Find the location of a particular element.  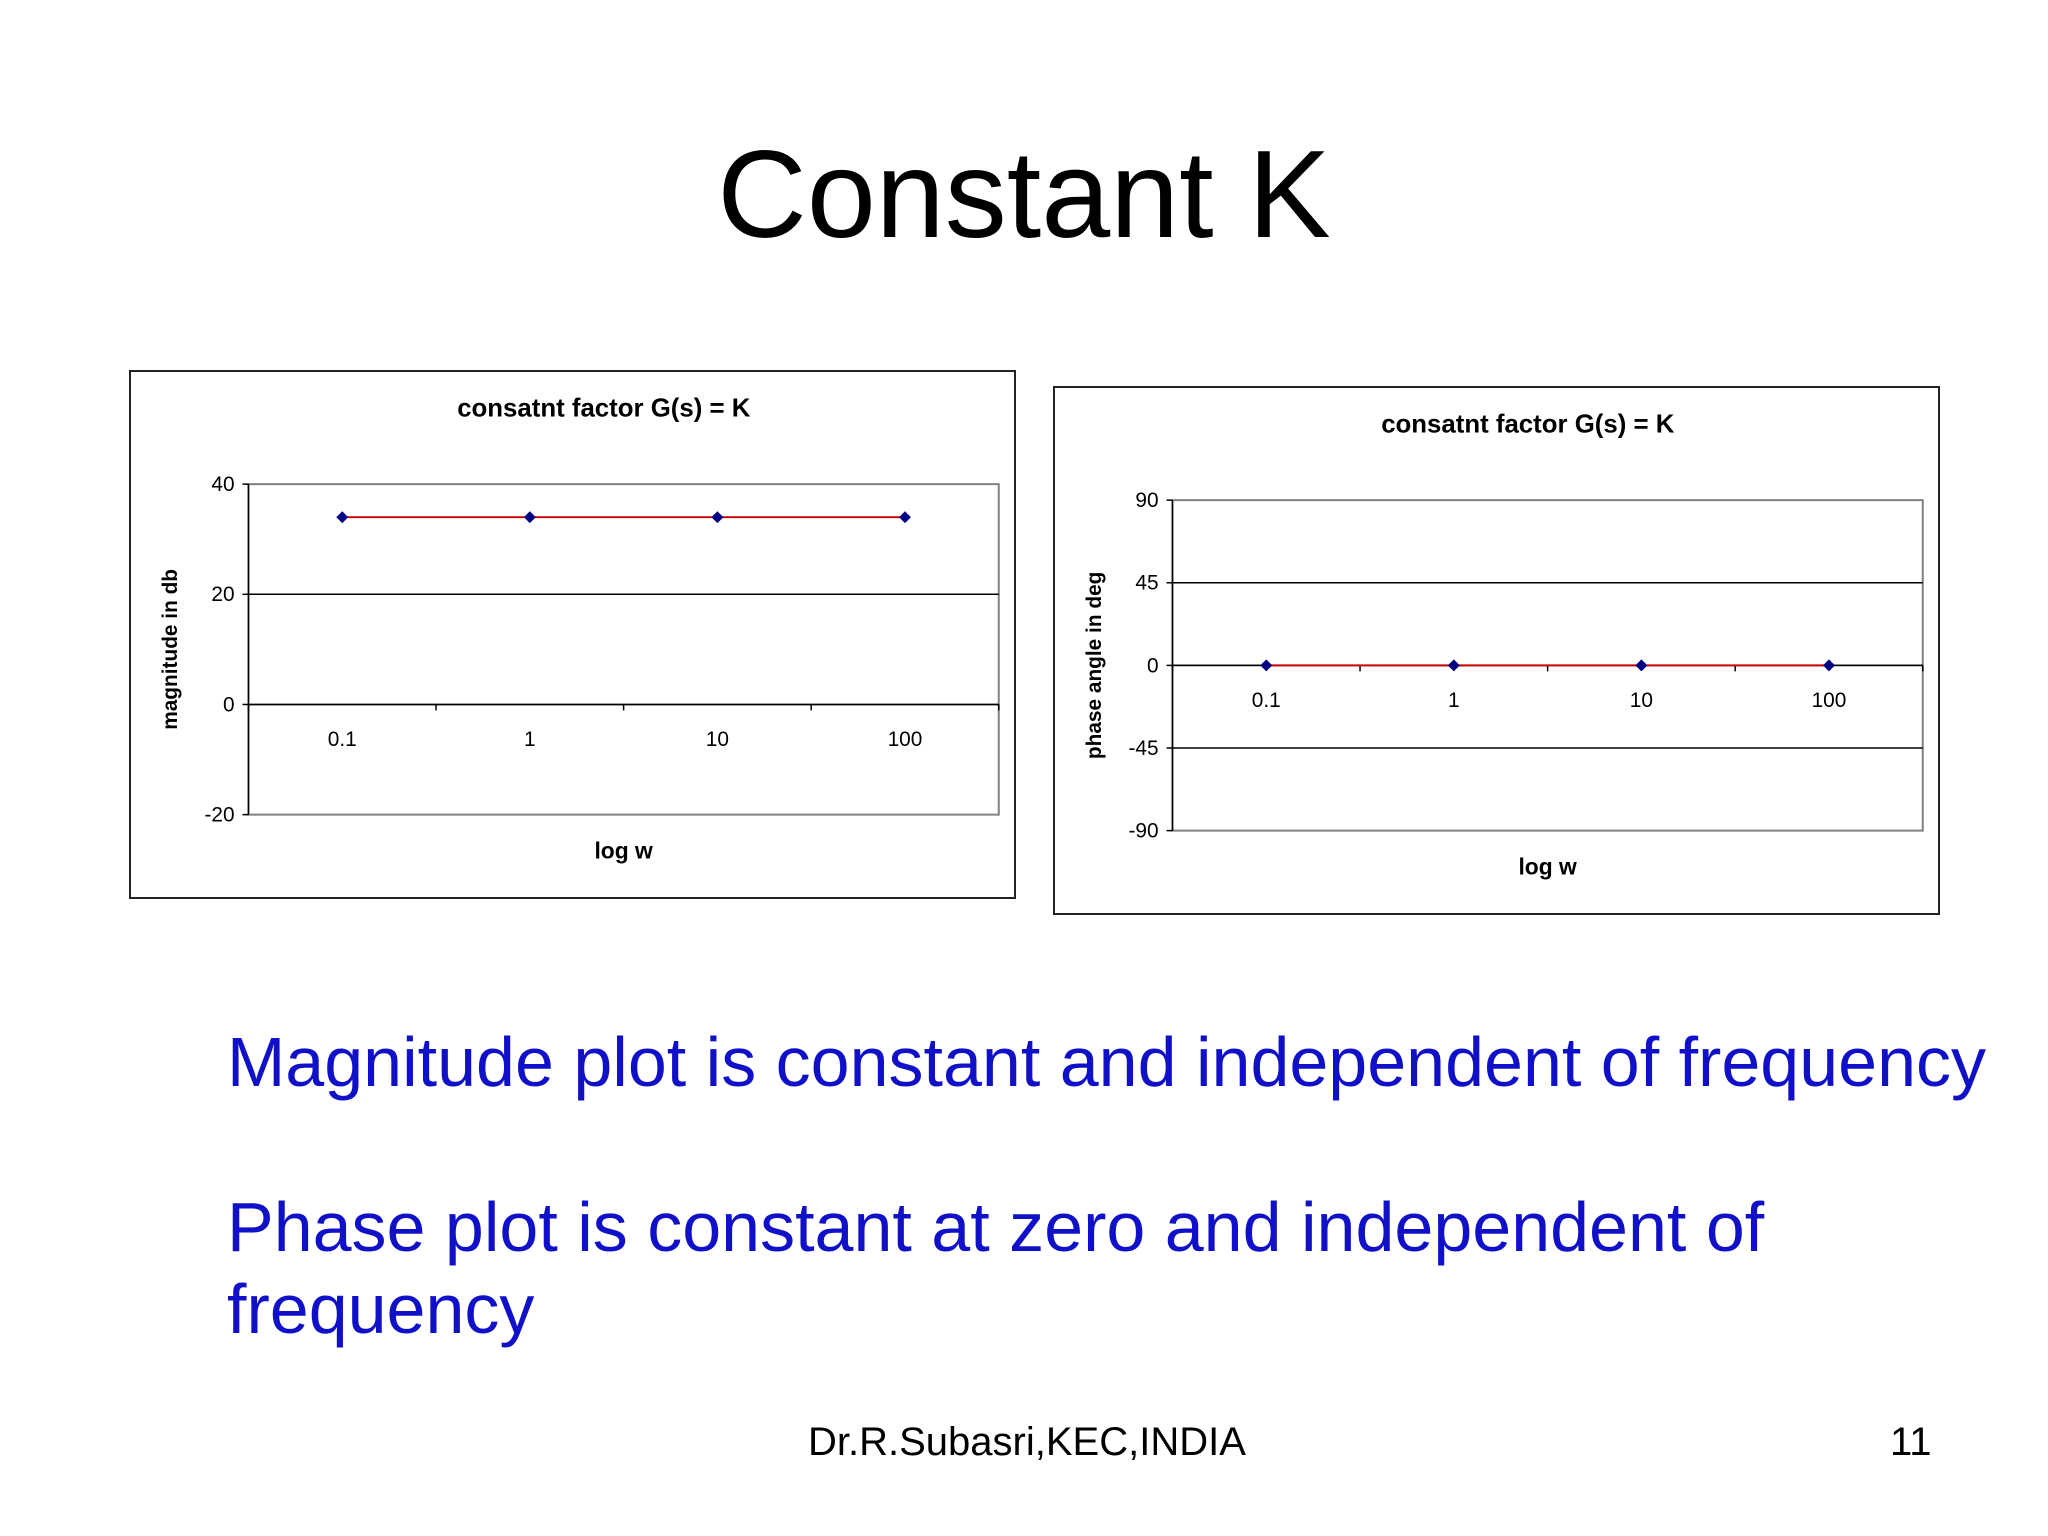

y-tick-label: 90 is located at coordinates (1146, 500).